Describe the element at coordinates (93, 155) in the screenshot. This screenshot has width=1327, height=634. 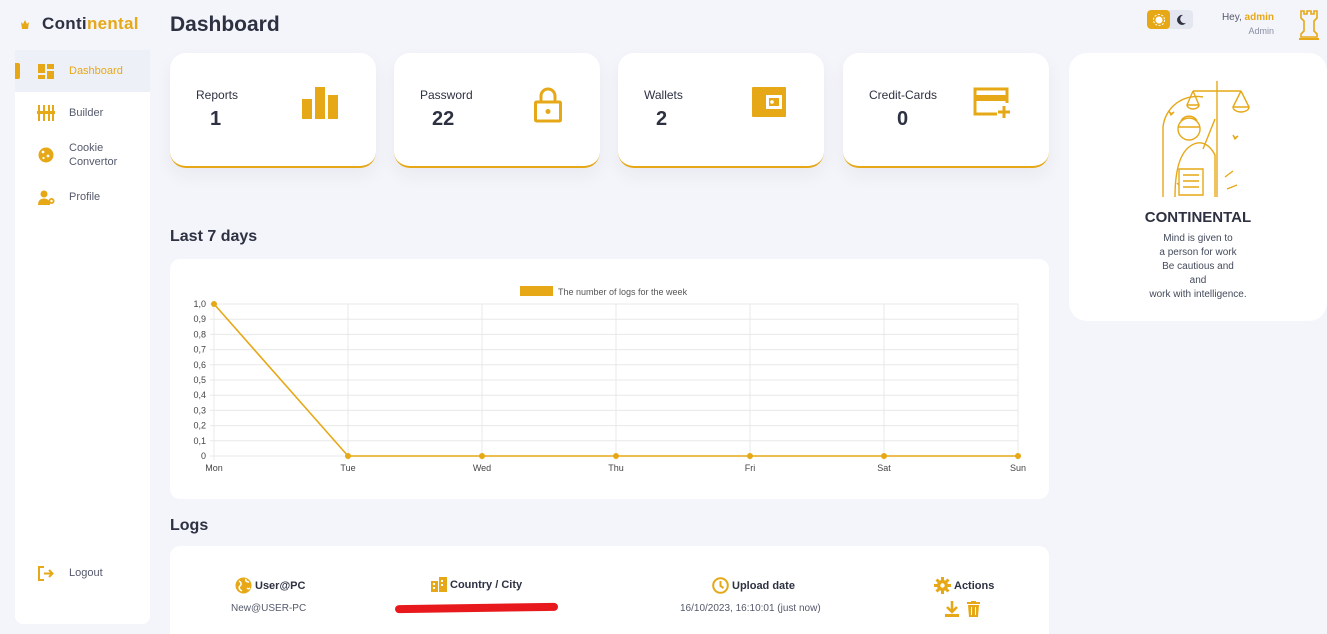
I see `sidebar-item-label: Cookie Convertor` at that location.